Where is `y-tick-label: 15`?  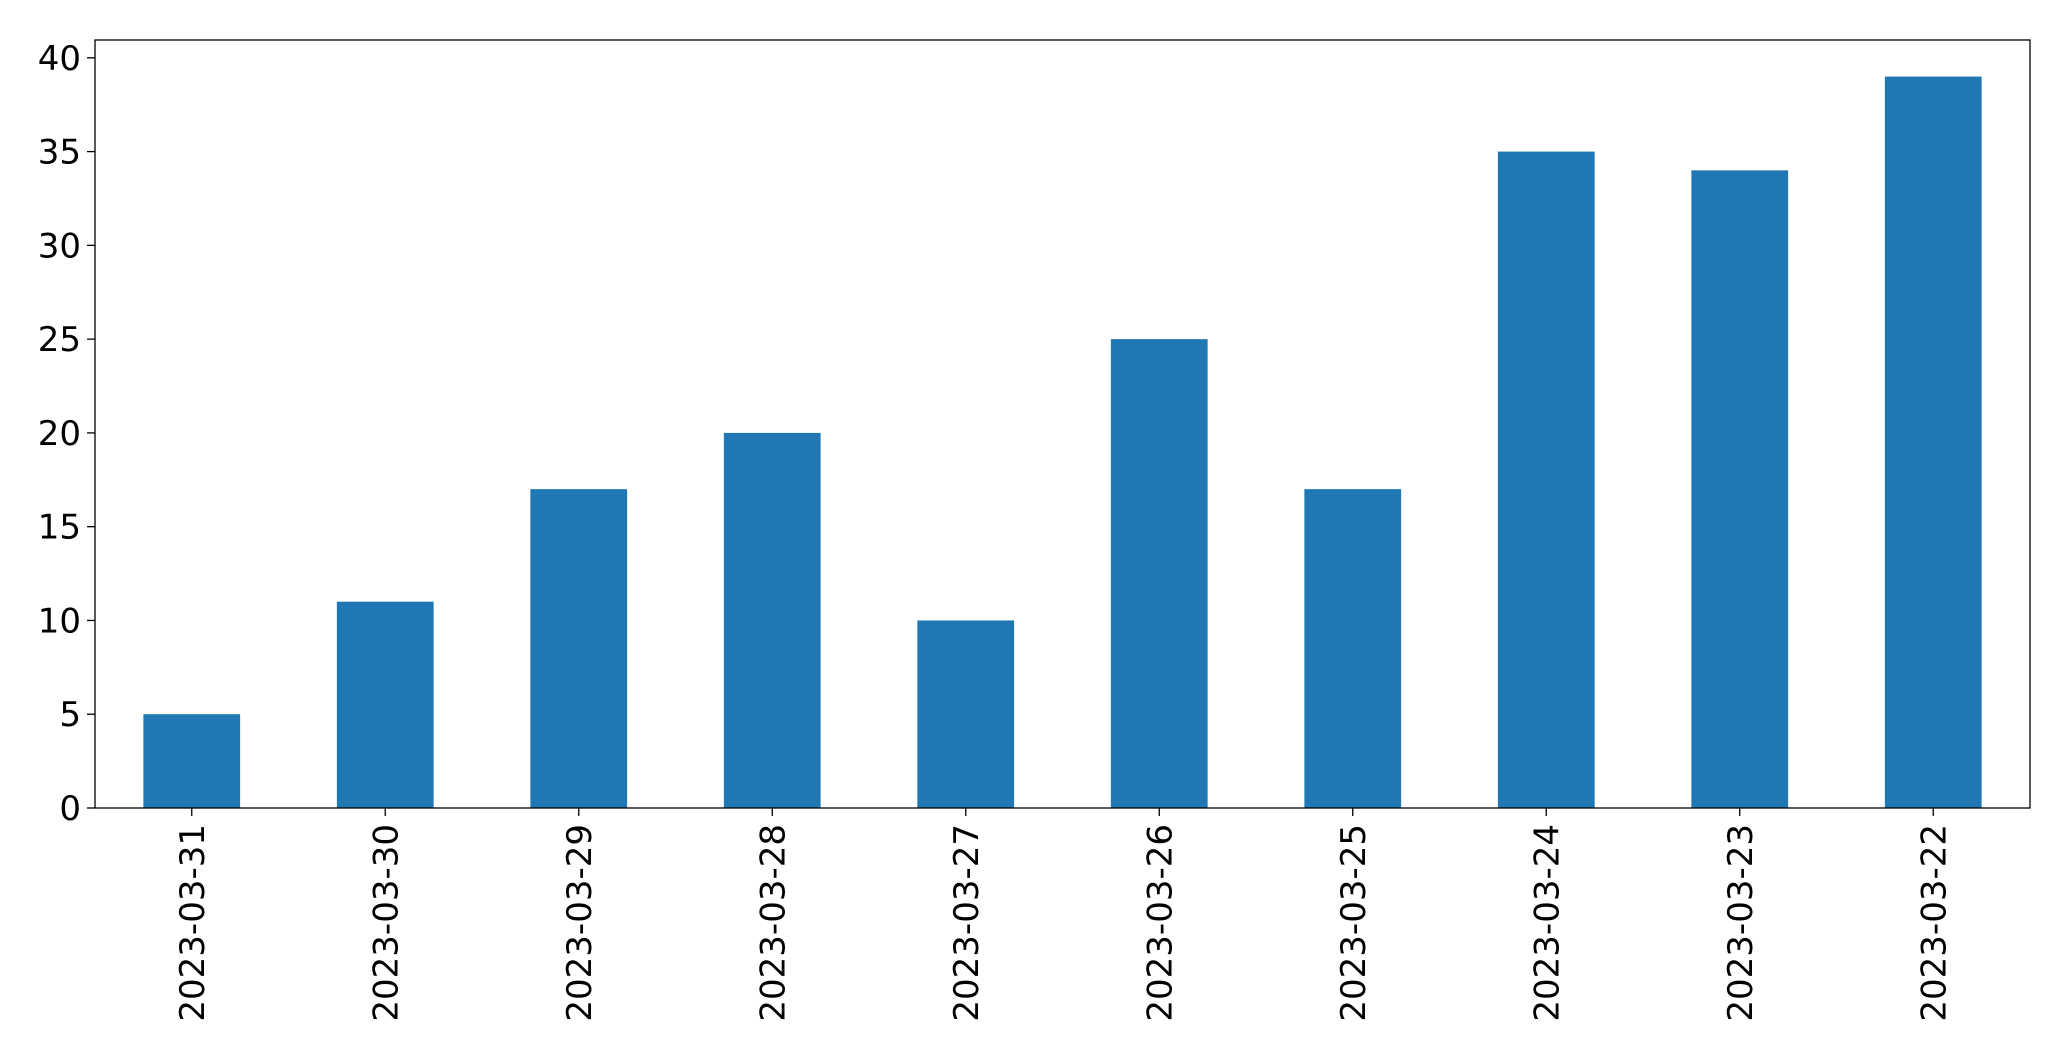
y-tick-label: 15 is located at coordinates (59, 528).